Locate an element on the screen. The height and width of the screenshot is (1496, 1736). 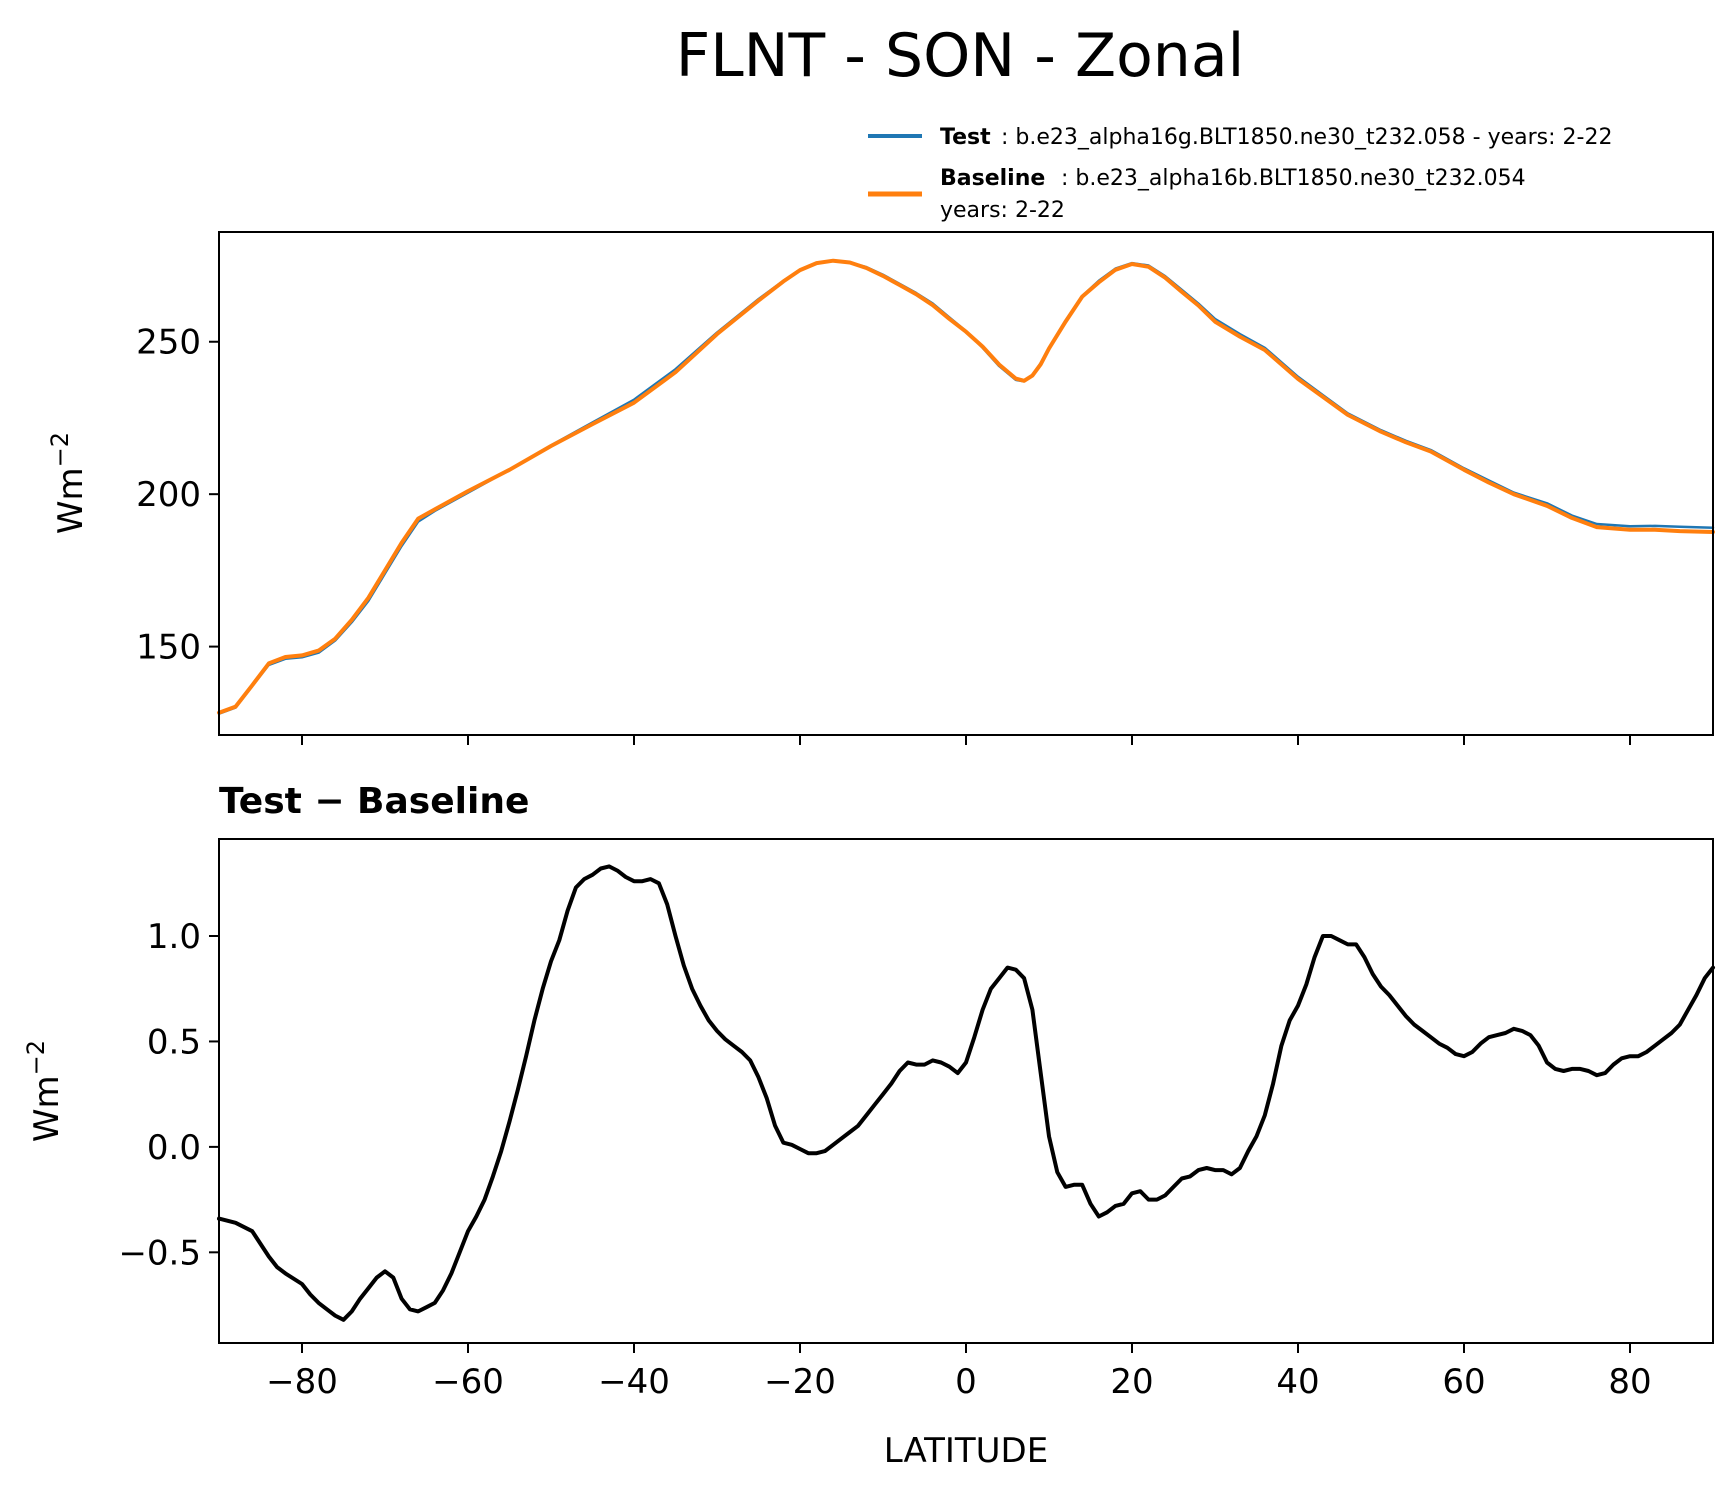
bottom-ytick-label: 1.0 is located at coordinates (174, 937).